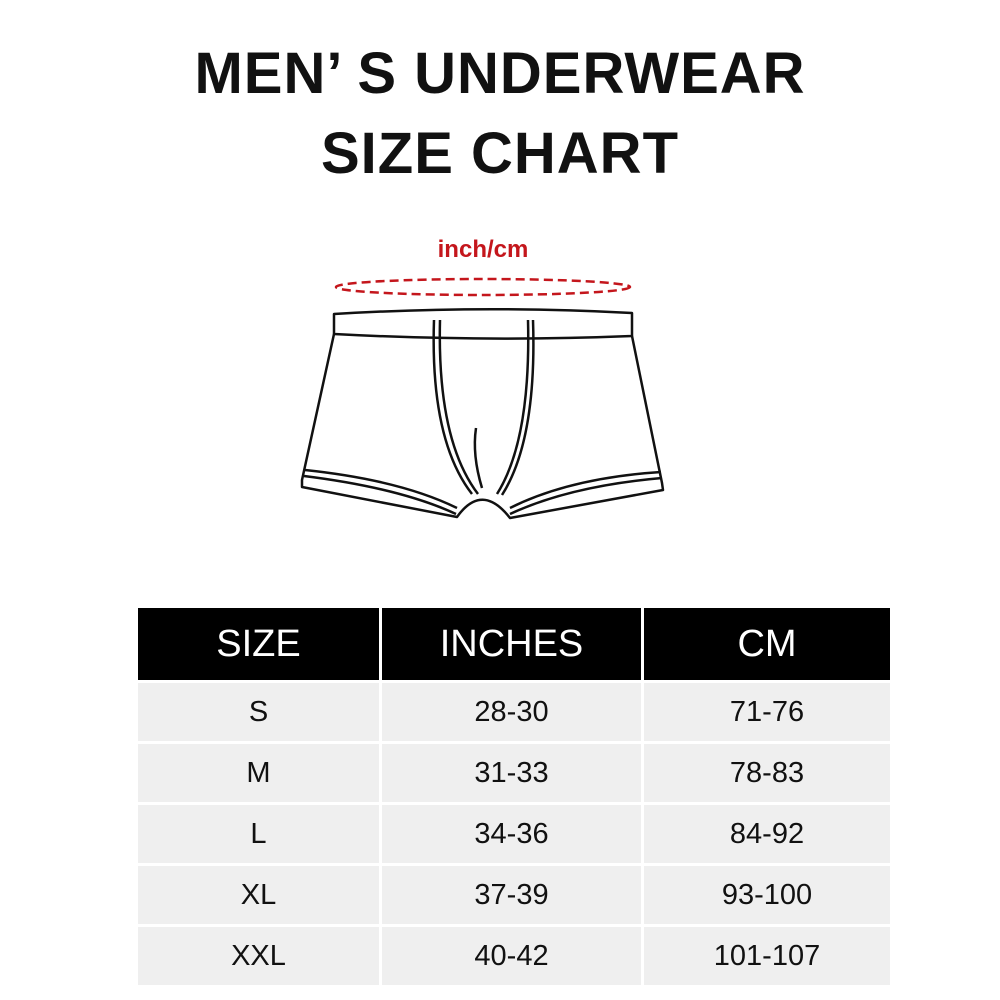 Image resolution: width=1000 pixels, height=1000 pixels. I want to click on cell-size: S, so click(258, 712).